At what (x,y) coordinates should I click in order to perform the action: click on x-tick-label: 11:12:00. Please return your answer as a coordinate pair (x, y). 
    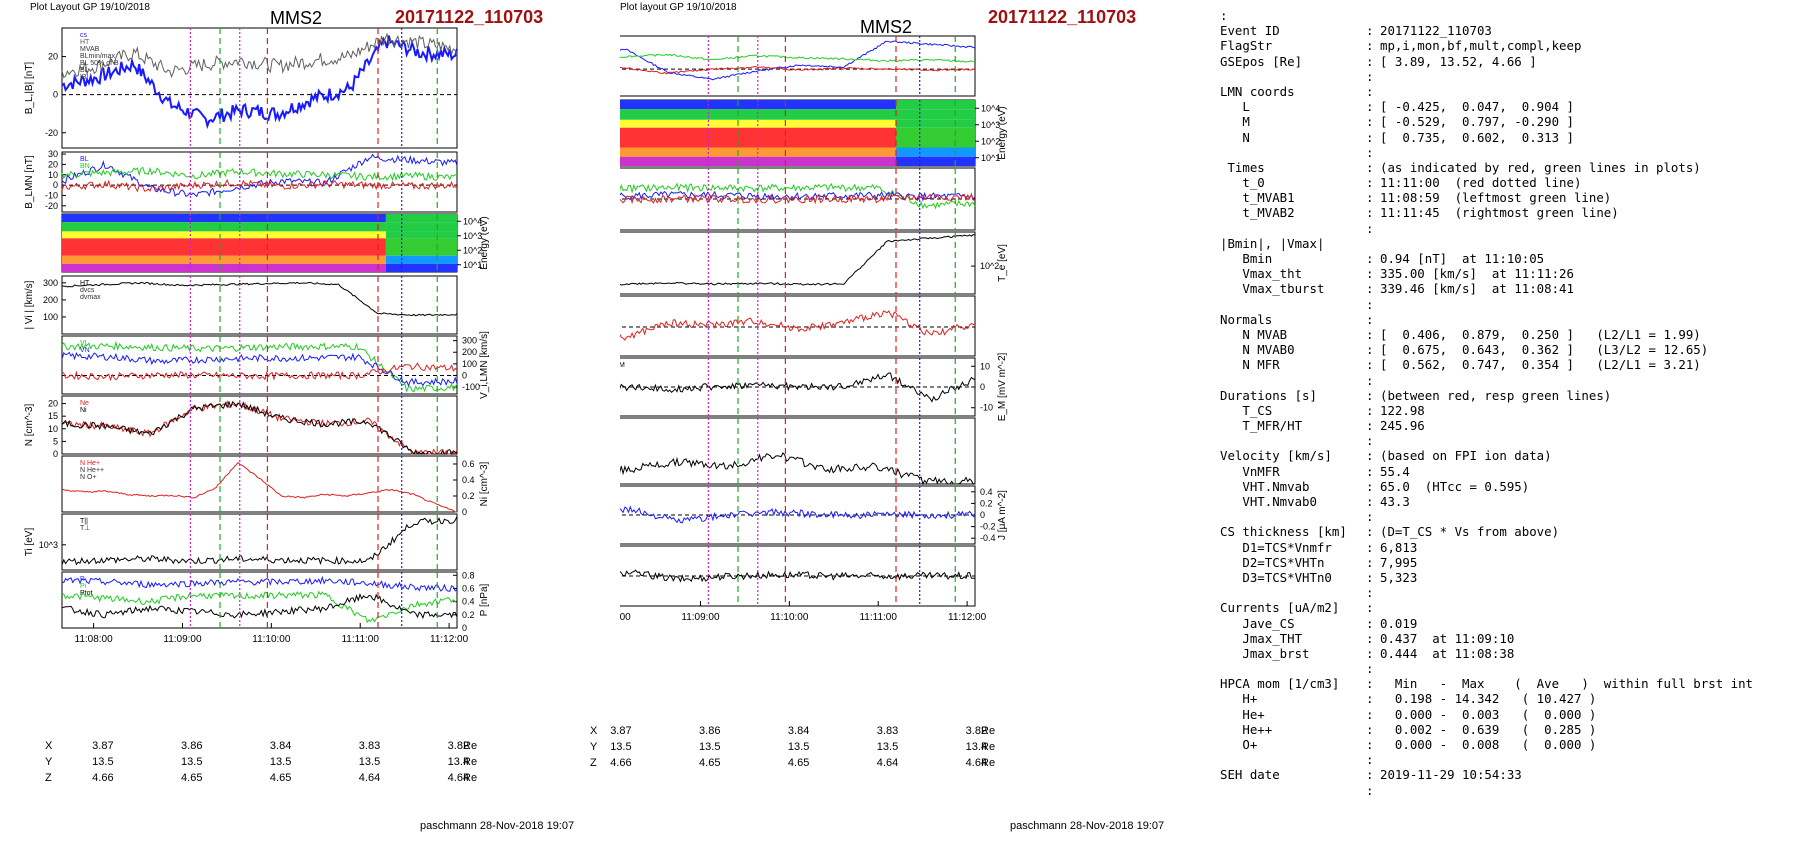
    Looking at the image, I should click on (449, 639).